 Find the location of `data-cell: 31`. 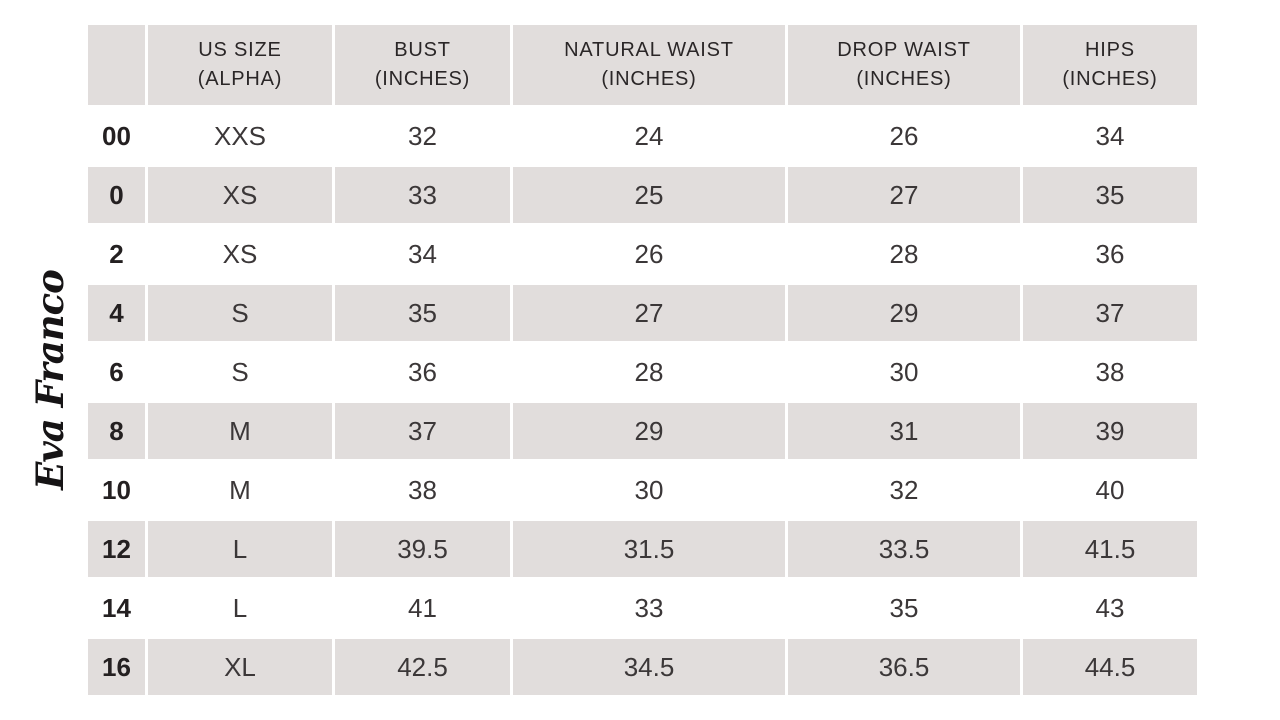

data-cell: 31 is located at coordinates (904, 431).